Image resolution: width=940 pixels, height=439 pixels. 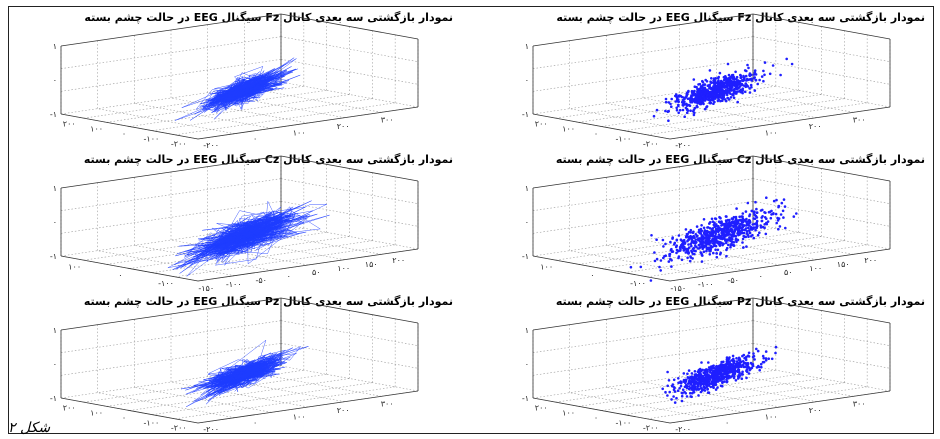 I want to click on x-tick-label: ۱۰۰, so click(x=568, y=129).